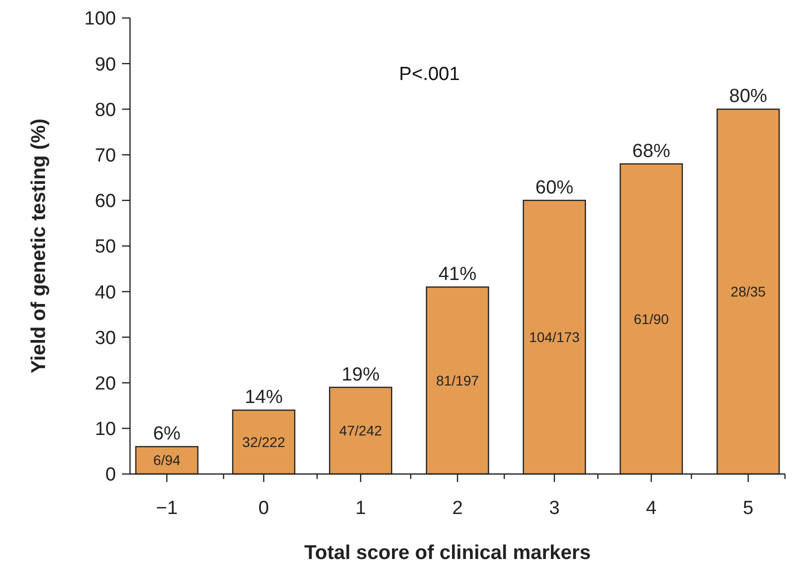 This screenshot has height=568, width=800. What do you see at coordinates (105, 338) in the screenshot?
I see `y-tick-label: 30` at bounding box center [105, 338].